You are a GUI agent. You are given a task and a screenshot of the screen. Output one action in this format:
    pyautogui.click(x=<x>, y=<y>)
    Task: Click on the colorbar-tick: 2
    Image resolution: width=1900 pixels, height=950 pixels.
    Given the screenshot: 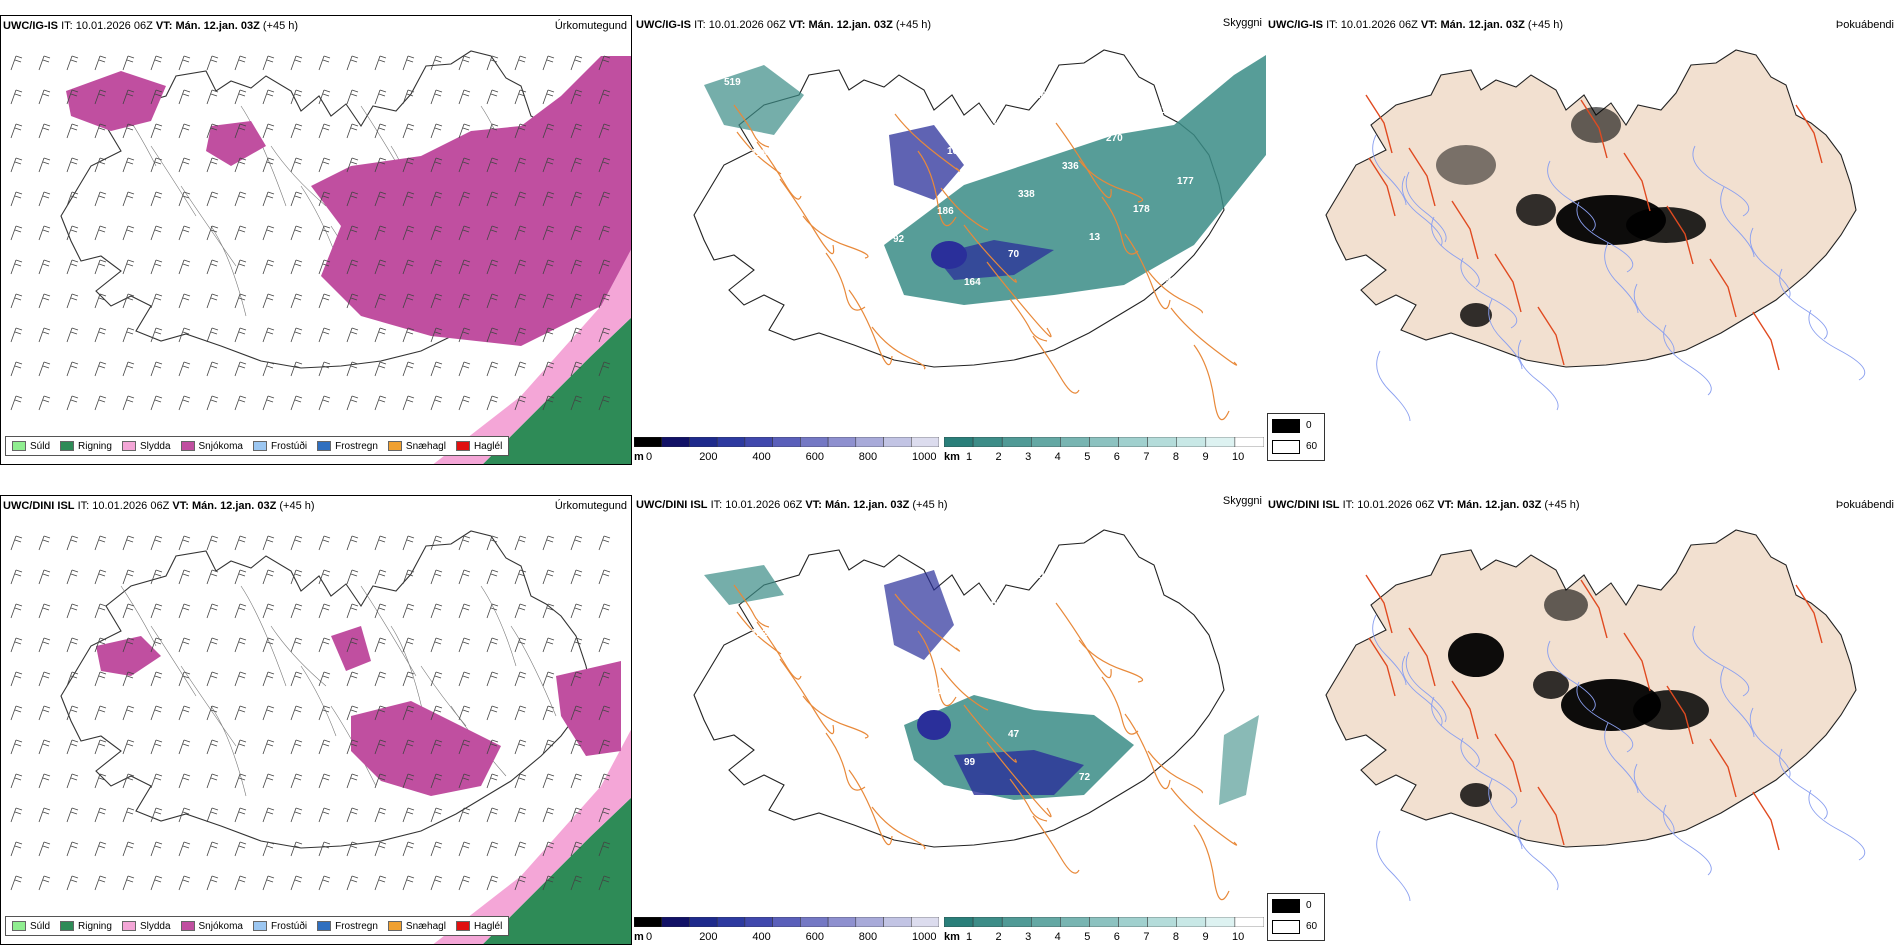 What is the action you would take?
    pyautogui.click(x=998, y=937)
    